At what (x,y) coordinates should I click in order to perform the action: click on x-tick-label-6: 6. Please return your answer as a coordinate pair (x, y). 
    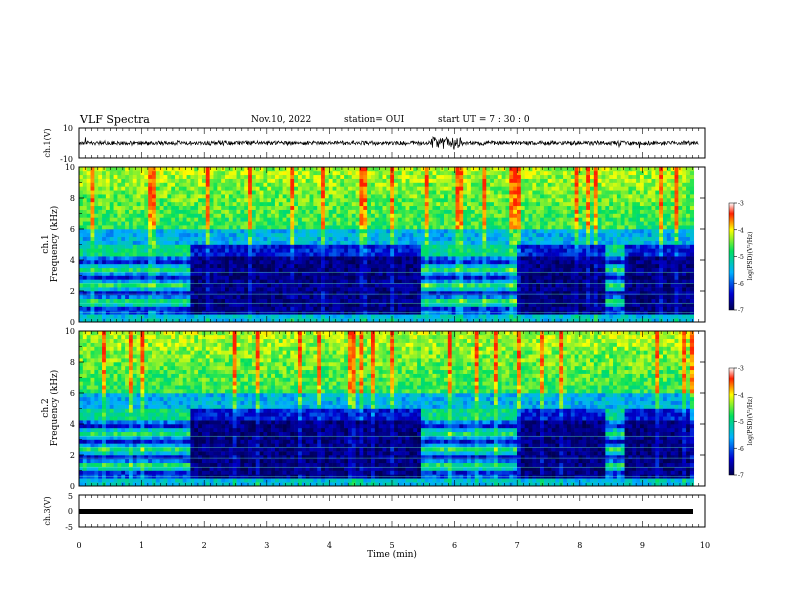
    Looking at the image, I should click on (454, 545).